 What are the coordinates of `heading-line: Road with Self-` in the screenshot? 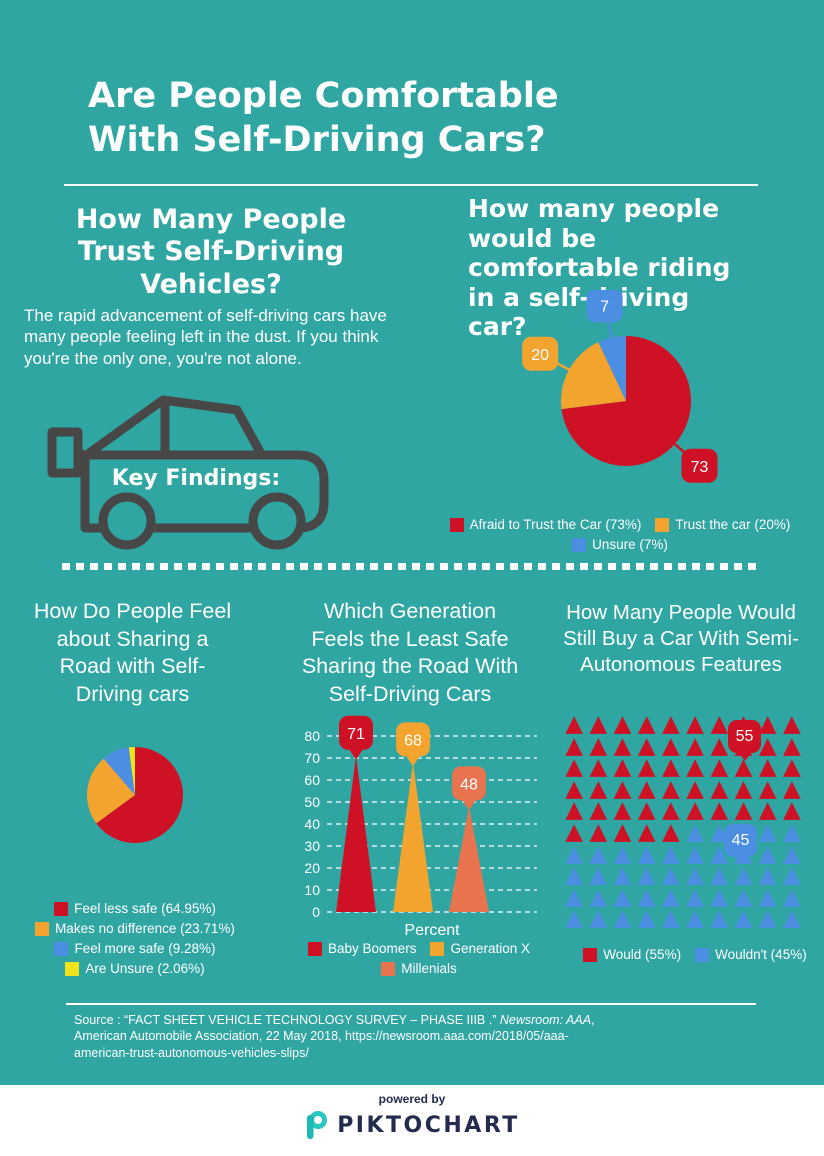 It's located at (132, 666).